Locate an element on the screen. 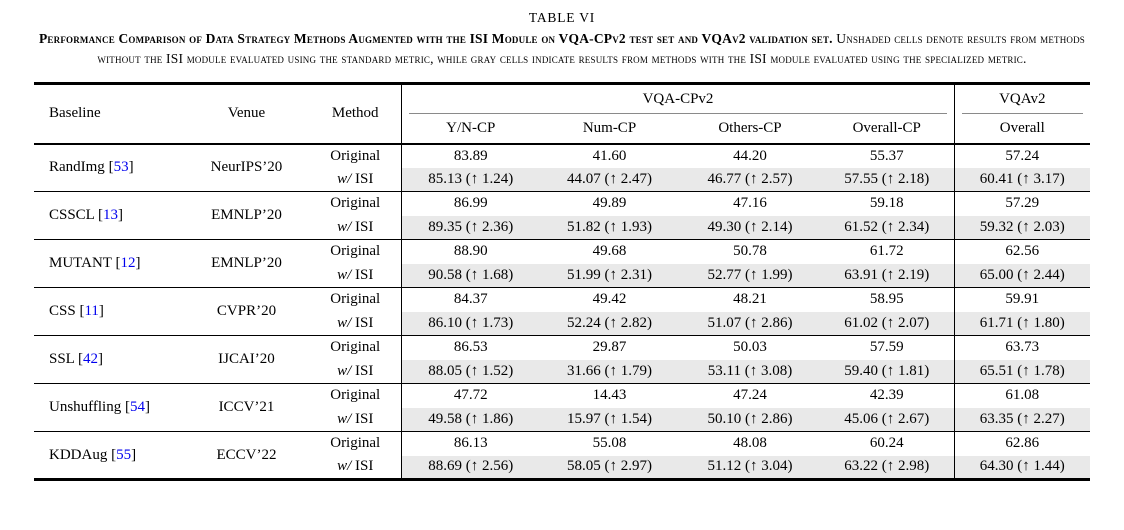  metric-yn-cp-isi: 88.69 (↑ 2.56) is located at coordinates (470, 467).